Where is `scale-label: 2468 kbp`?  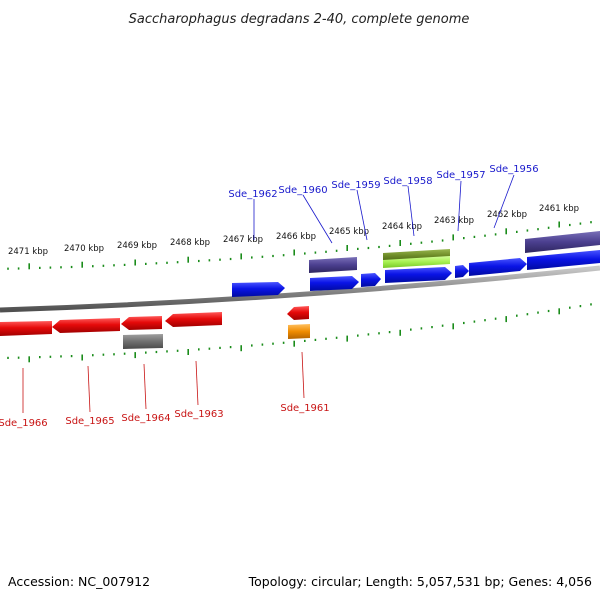
scale-label: 2468 kbp is located at coordinates (190, 243).